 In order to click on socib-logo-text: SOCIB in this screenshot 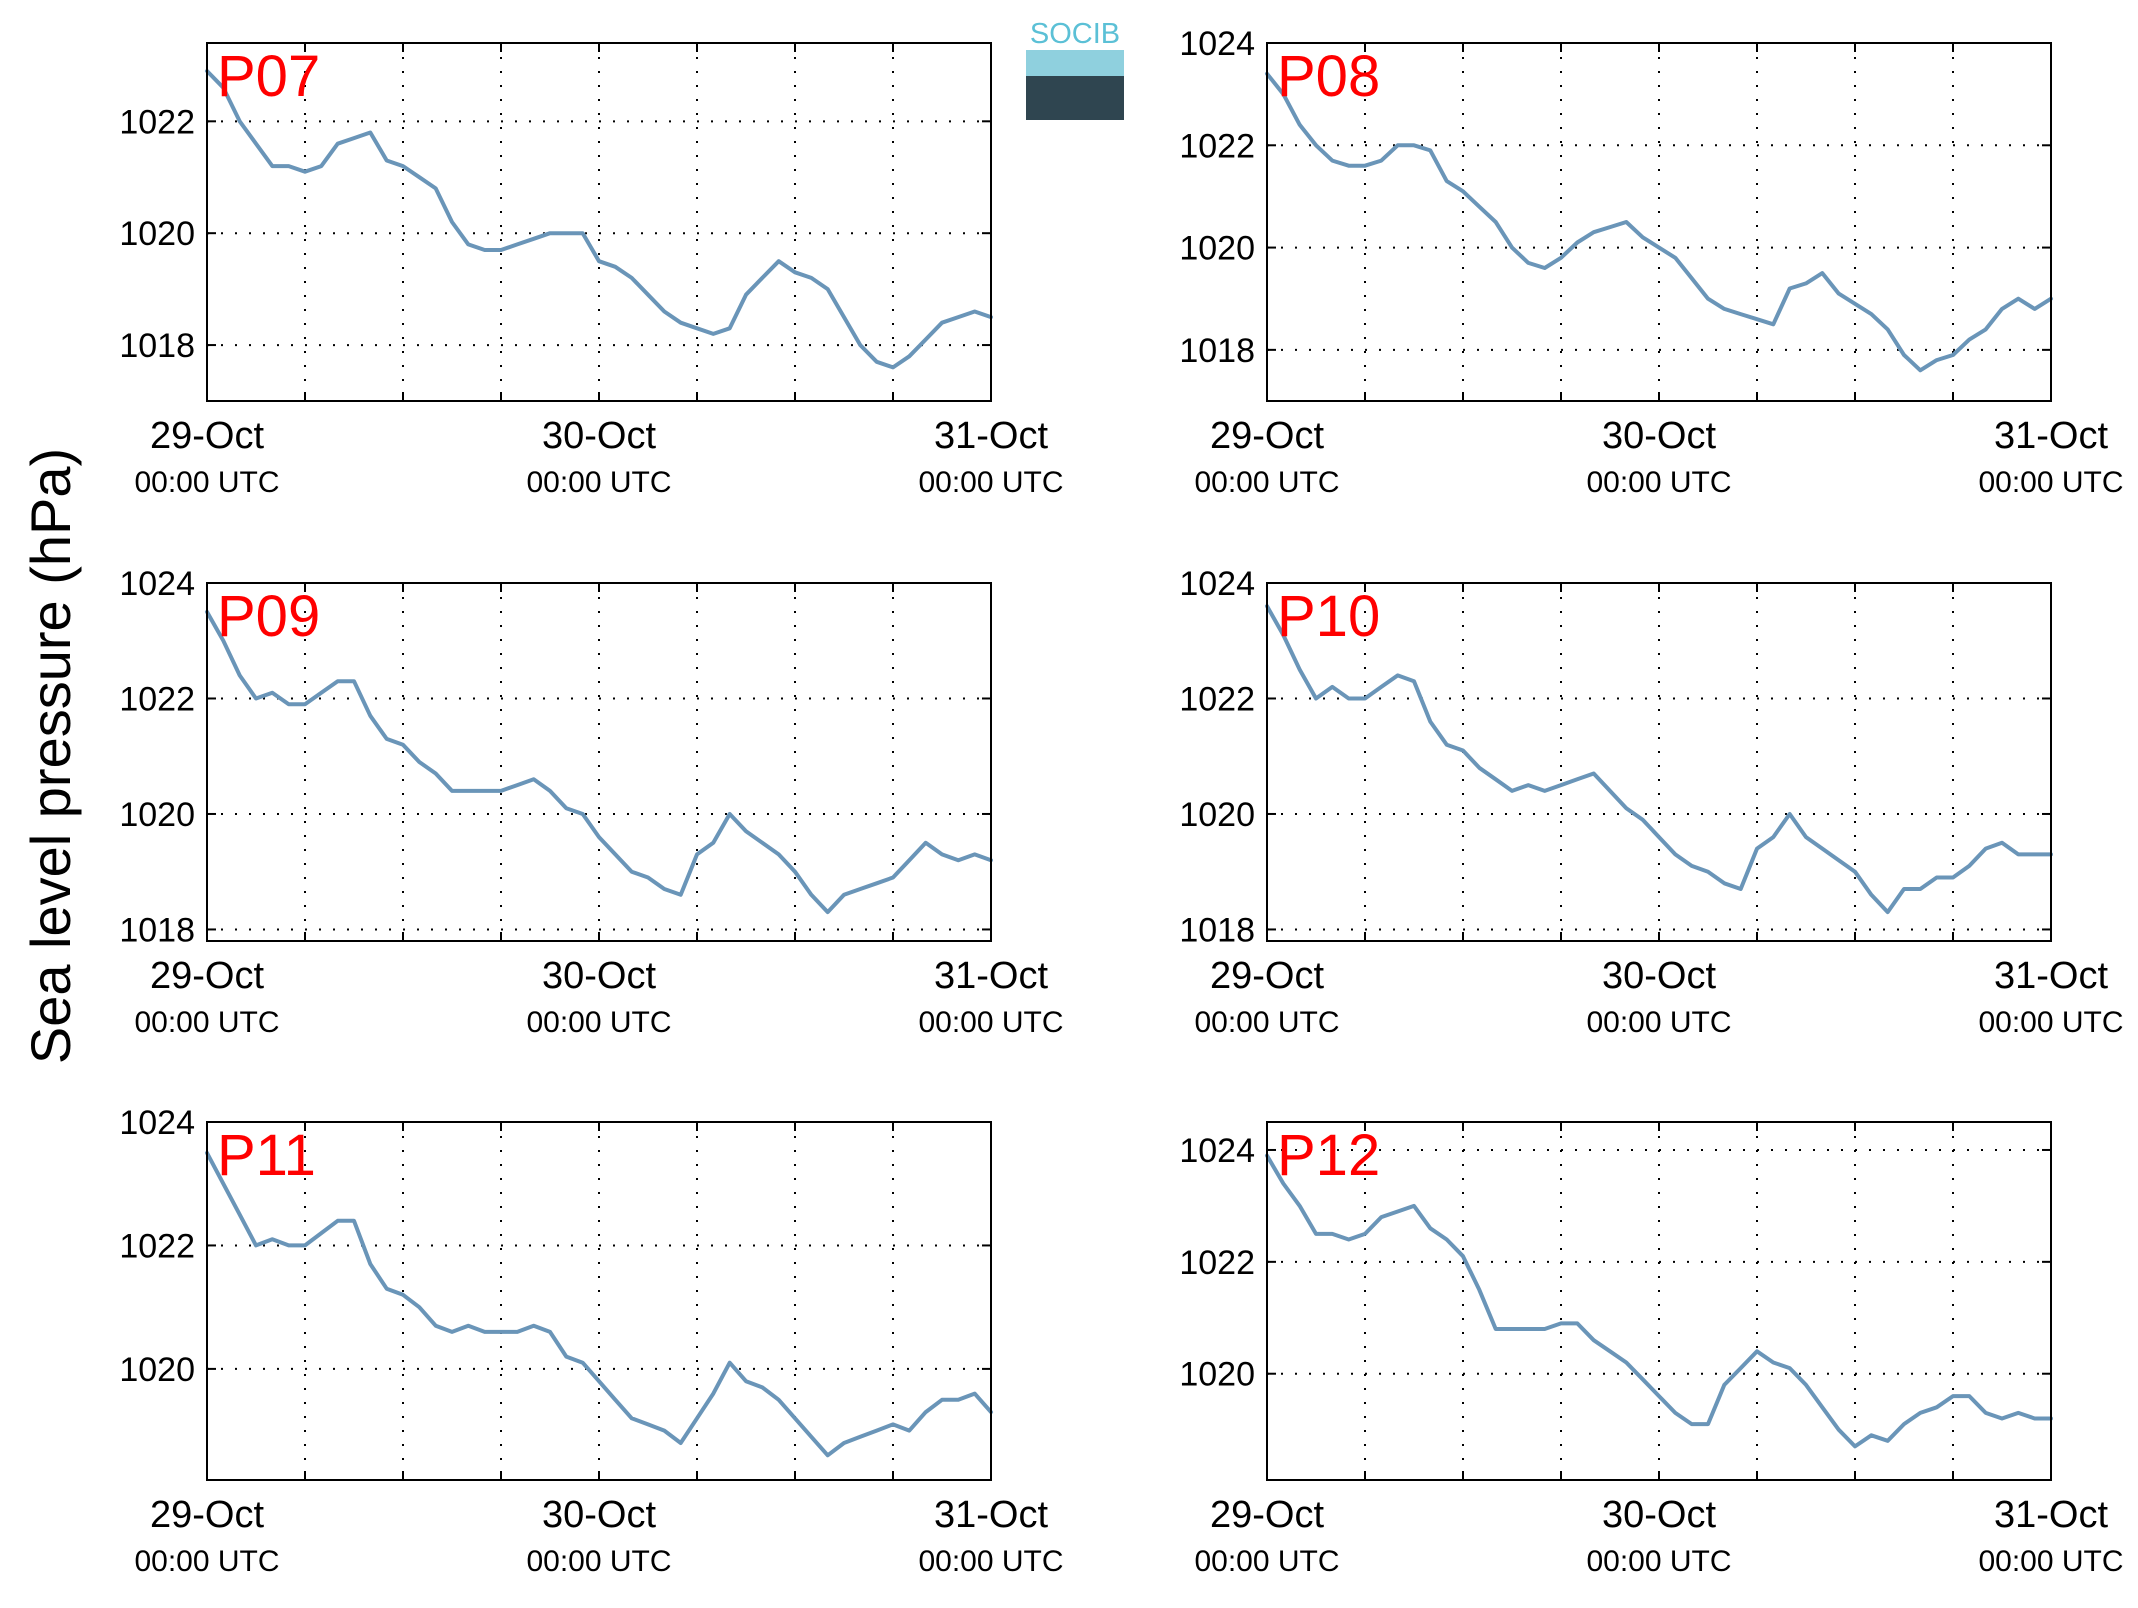, I will do `click(1075, 34)`.